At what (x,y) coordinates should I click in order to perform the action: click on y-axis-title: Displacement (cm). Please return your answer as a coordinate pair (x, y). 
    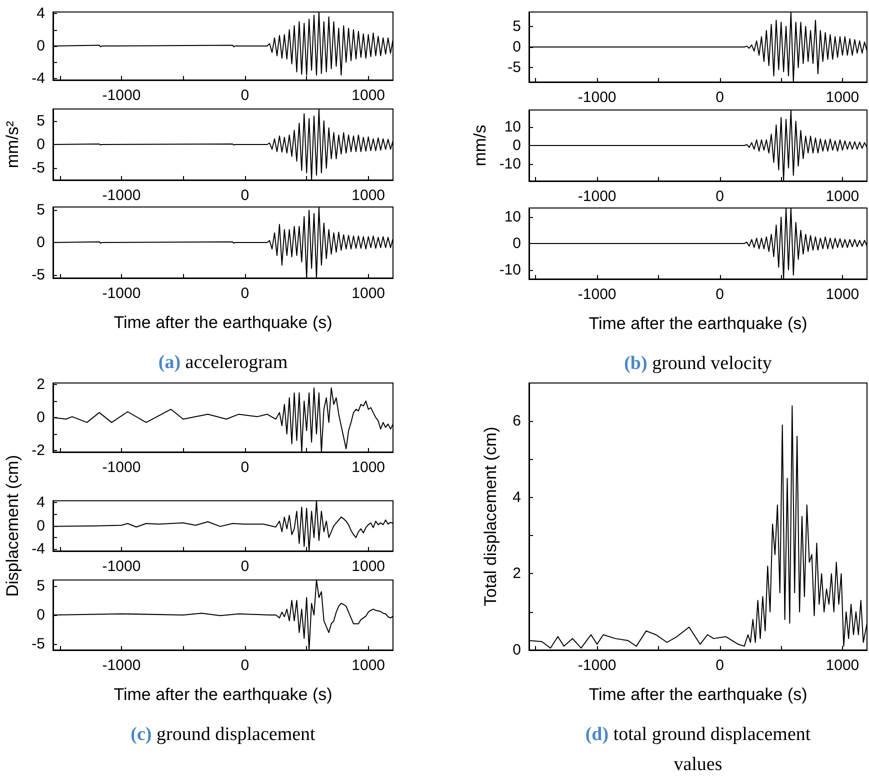
    Looking at the image, I should click on (12, 525).